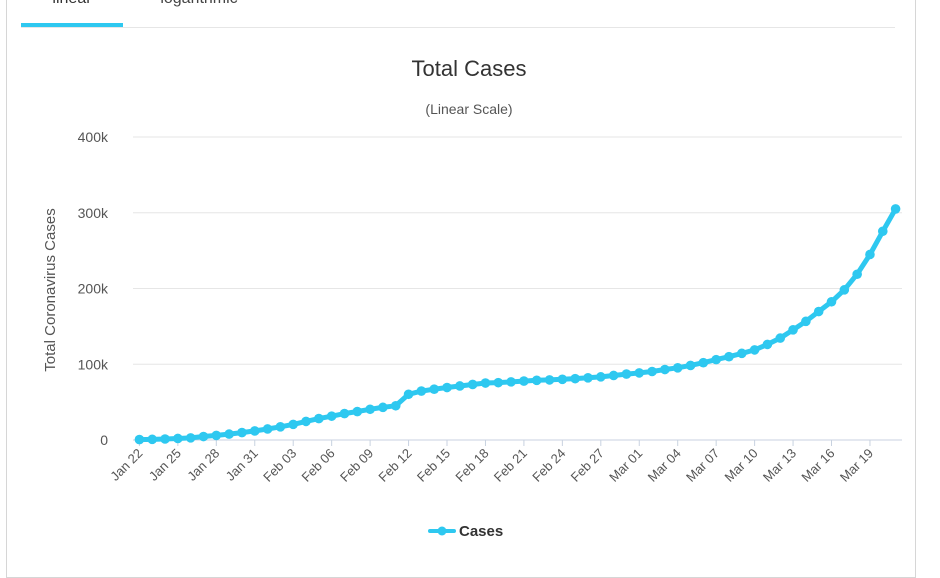  Describe the element at coordinates (242, 465) in the screenshot. I see `x-tick-label: Jan 31` at that location.